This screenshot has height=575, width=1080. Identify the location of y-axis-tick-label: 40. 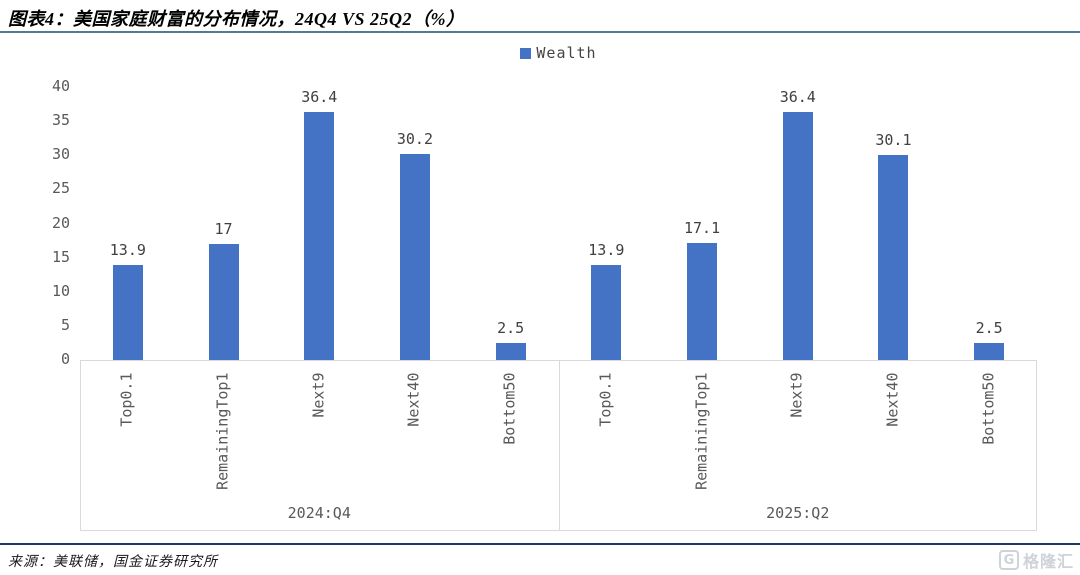
(60, 86).